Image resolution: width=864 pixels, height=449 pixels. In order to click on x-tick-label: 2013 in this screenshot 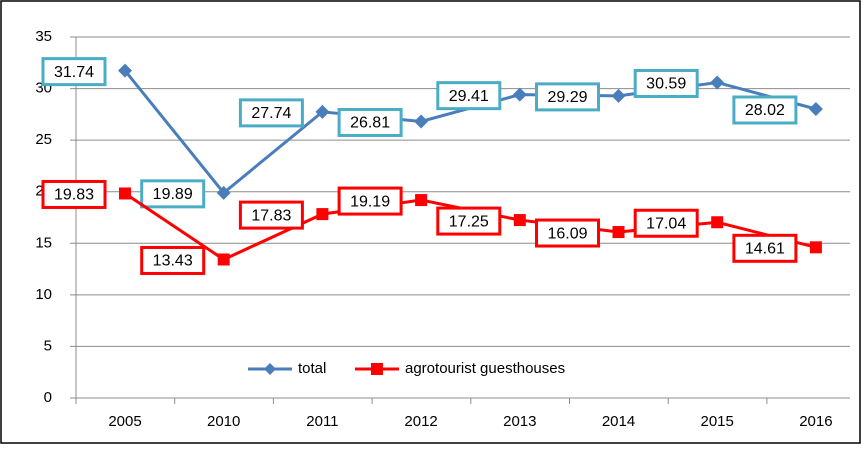, I will do `click(519, 421)`.